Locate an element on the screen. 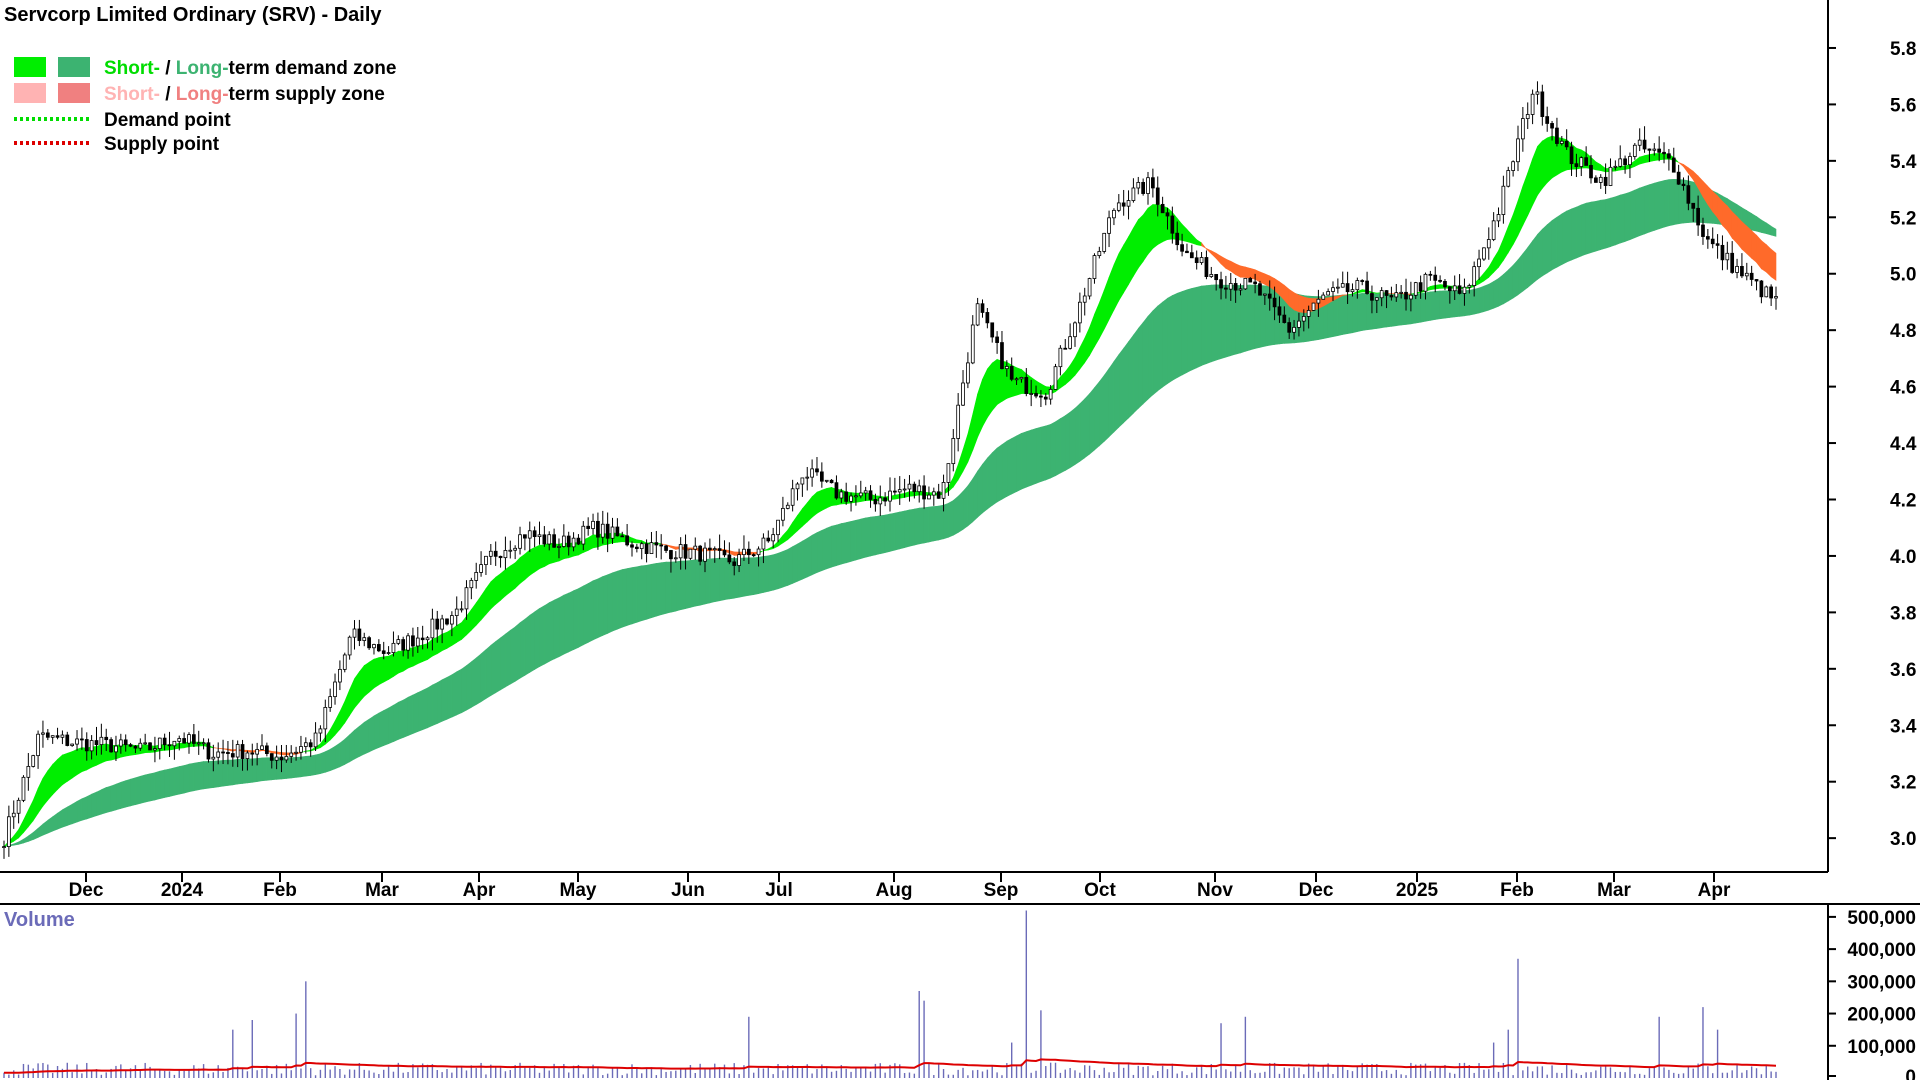  legend-supply-zone-label: Short- / Long-term supply zone is located at coordinates (244, 94).